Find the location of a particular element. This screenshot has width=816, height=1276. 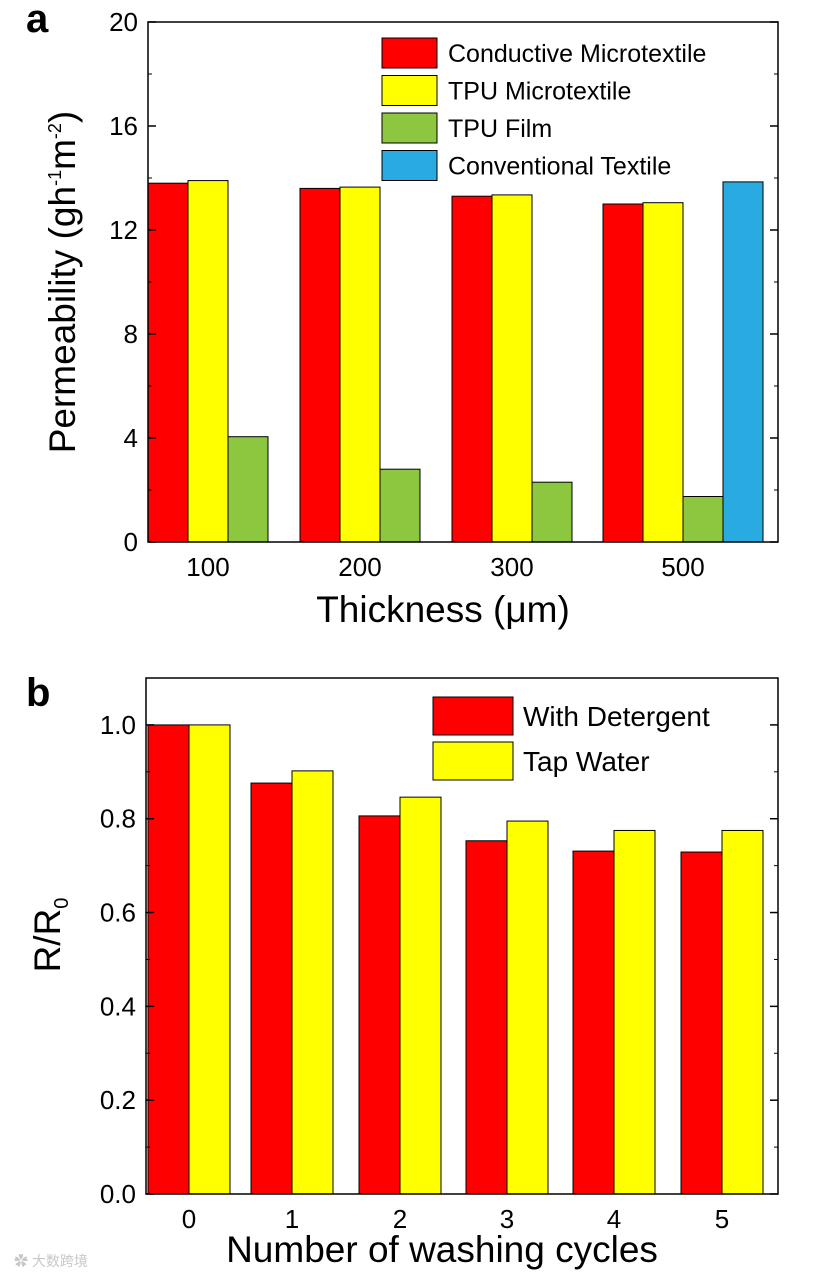

y-tick-label: 20 is located at coordinates (123, 22).